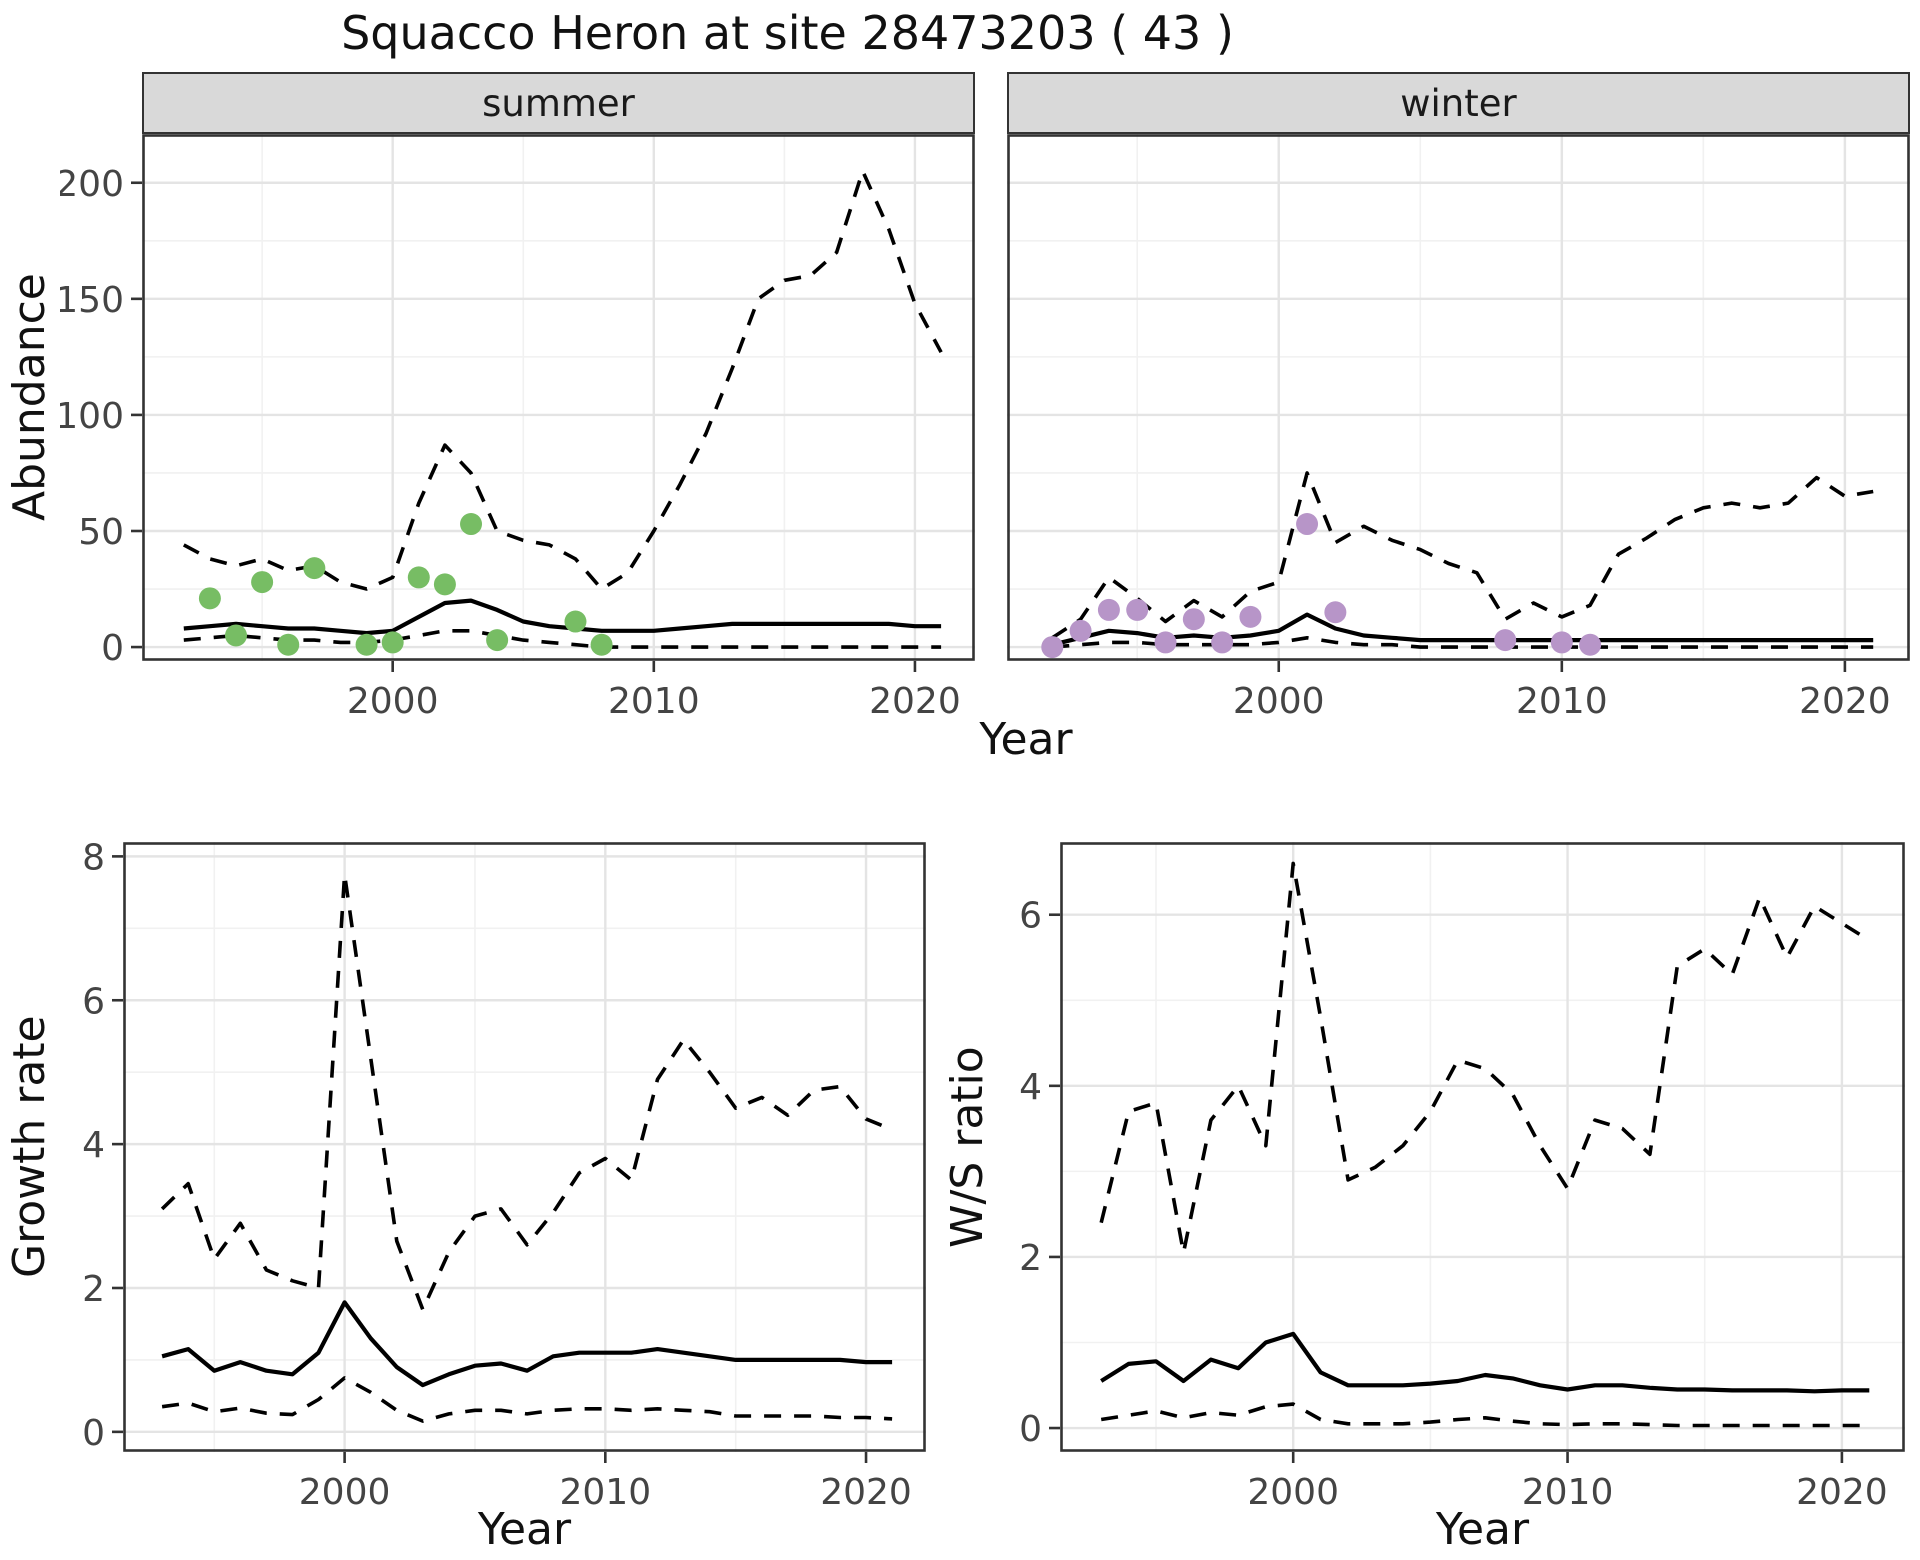 The width and height of the screenshot is (1920, 1560). What do you see at coordinates (29, 397) in the screenshot?
I see `abundance-axis-title: Abundance` at bounding box center [29, 397].